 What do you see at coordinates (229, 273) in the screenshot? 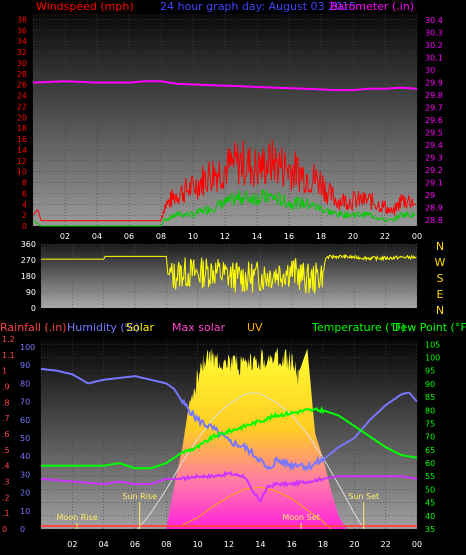
I see `wind-direction-line` at bounding box center [229, 273].